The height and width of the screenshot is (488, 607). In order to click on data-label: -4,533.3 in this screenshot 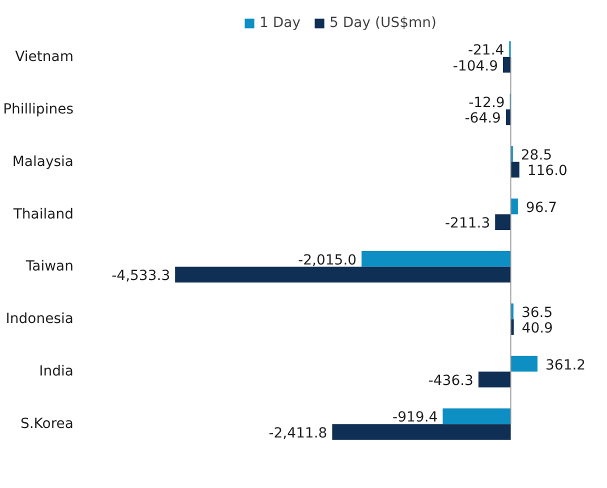, I will do `click(141, 276)`.